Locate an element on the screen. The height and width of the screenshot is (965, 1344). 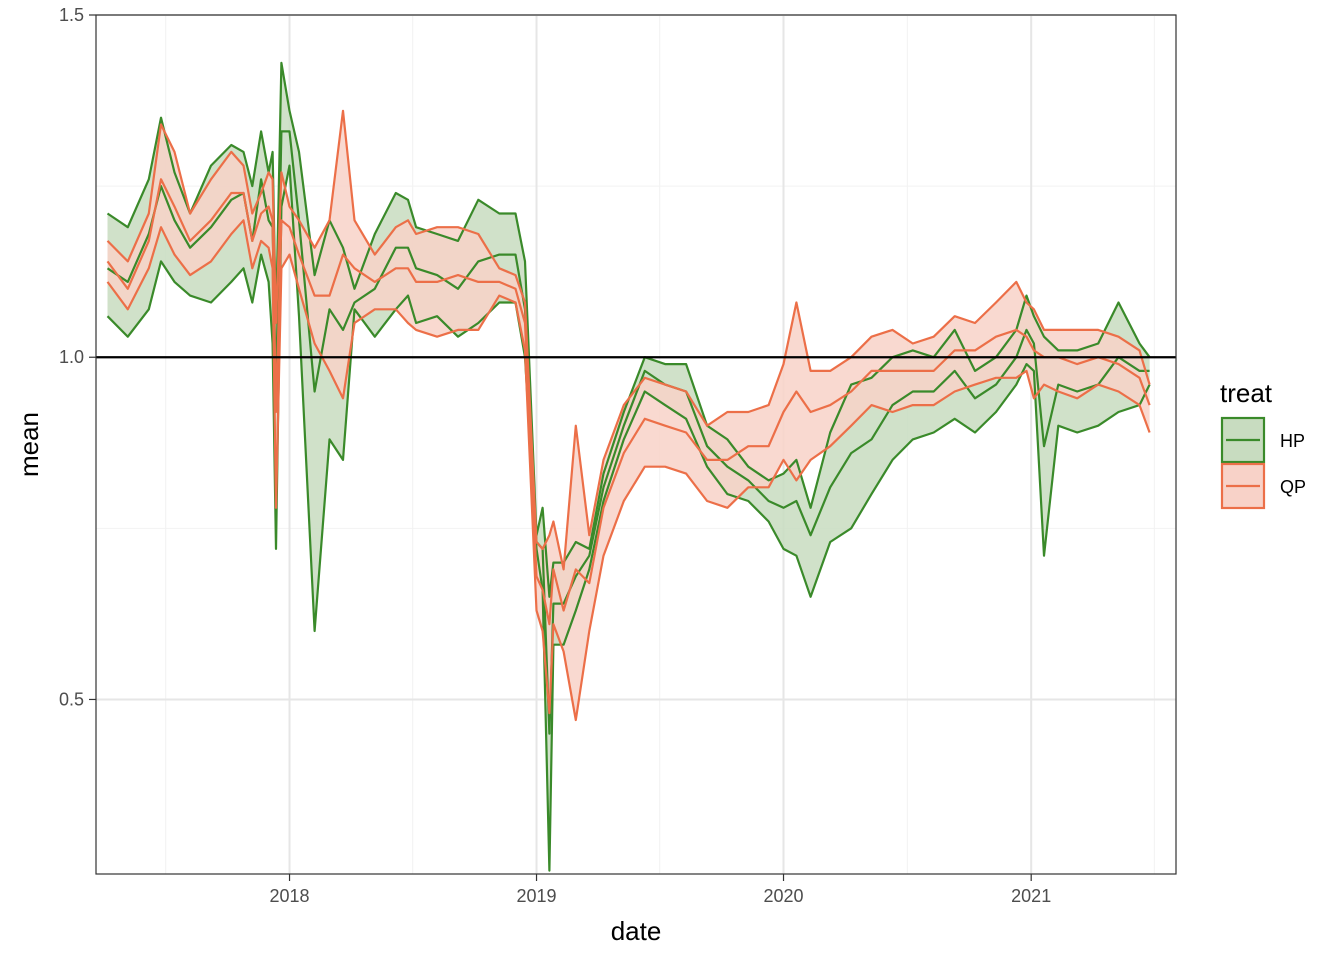
x-tick-label: 2019 is located at coordinates (537, 896).